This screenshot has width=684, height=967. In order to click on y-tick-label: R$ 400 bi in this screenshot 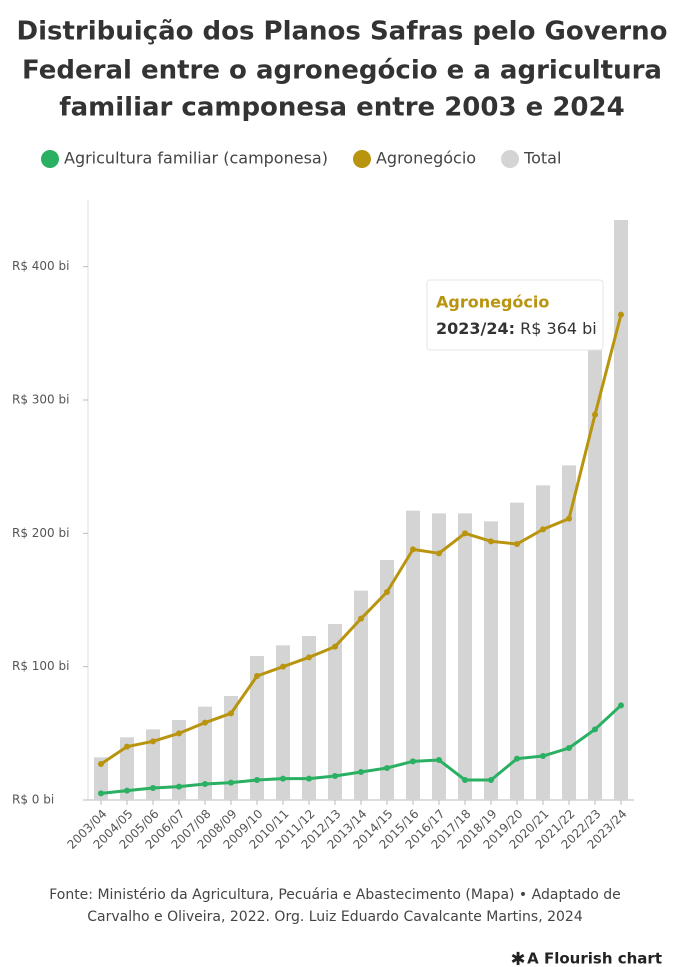, I will do `click(40, 266)`.